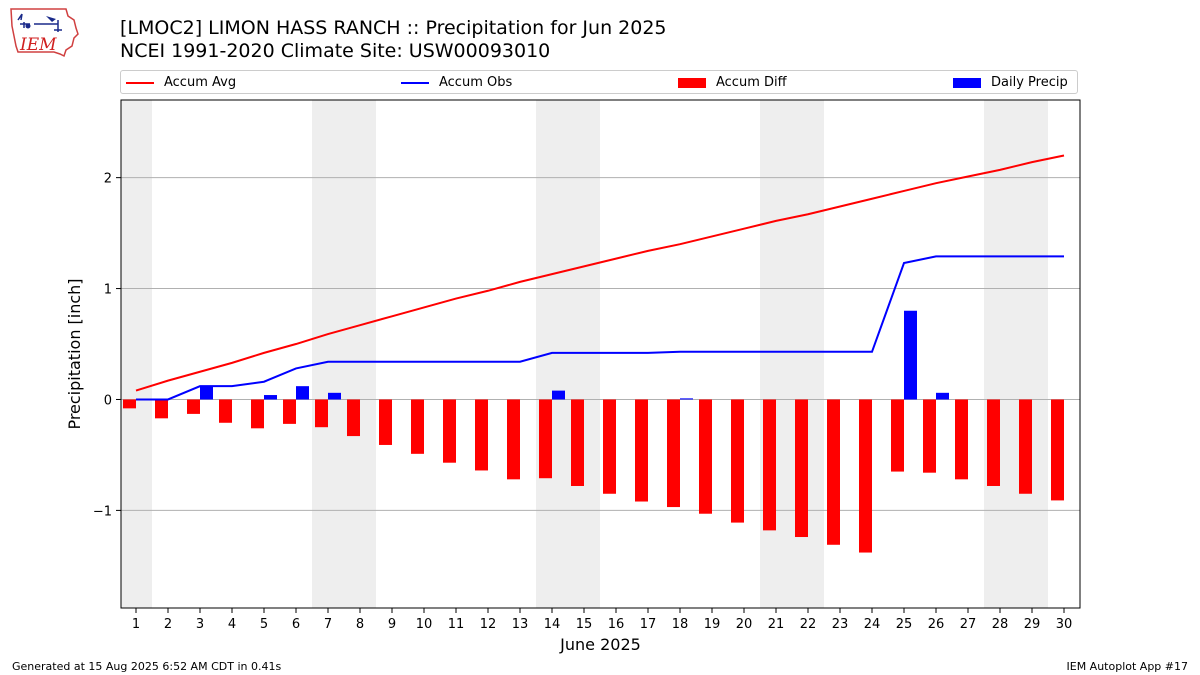 Image resolution: width=1200 pixels, height=675 pixels. Describe the element at coordinates (488, 624) in the screenshot. I see `x-tick-label: 12` at that location.